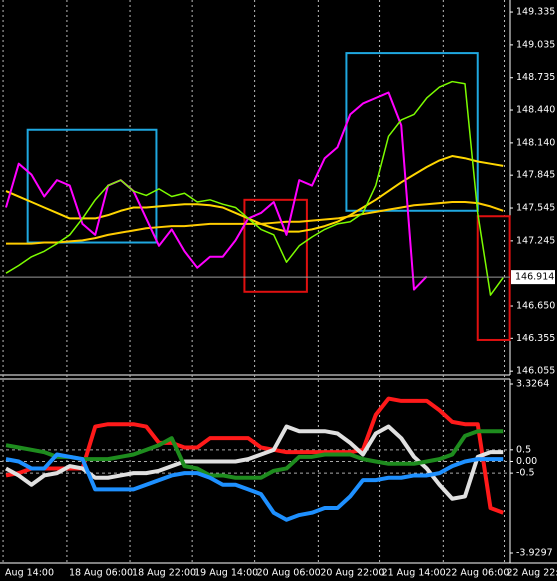 The width and height of the screenshot is (557, 581). I want to click on y-tick-label: 147.545, so click(535, 208).